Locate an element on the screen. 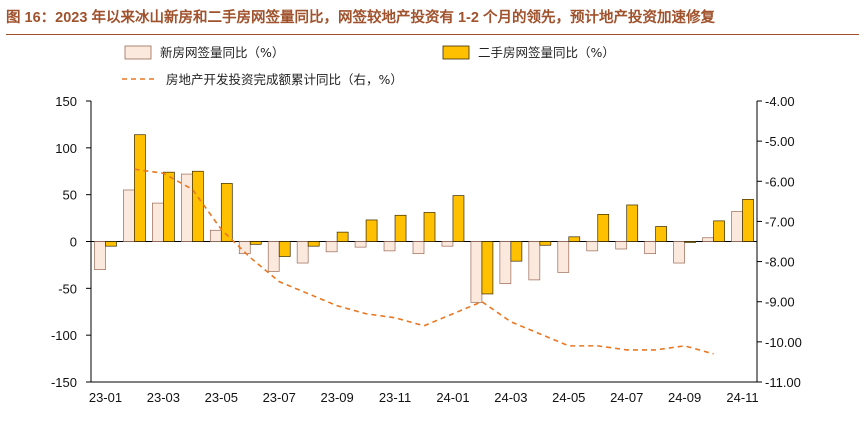 This screenshot has width=865, height=438. left-tick-label: -100 is located at coordinates (64, 335).